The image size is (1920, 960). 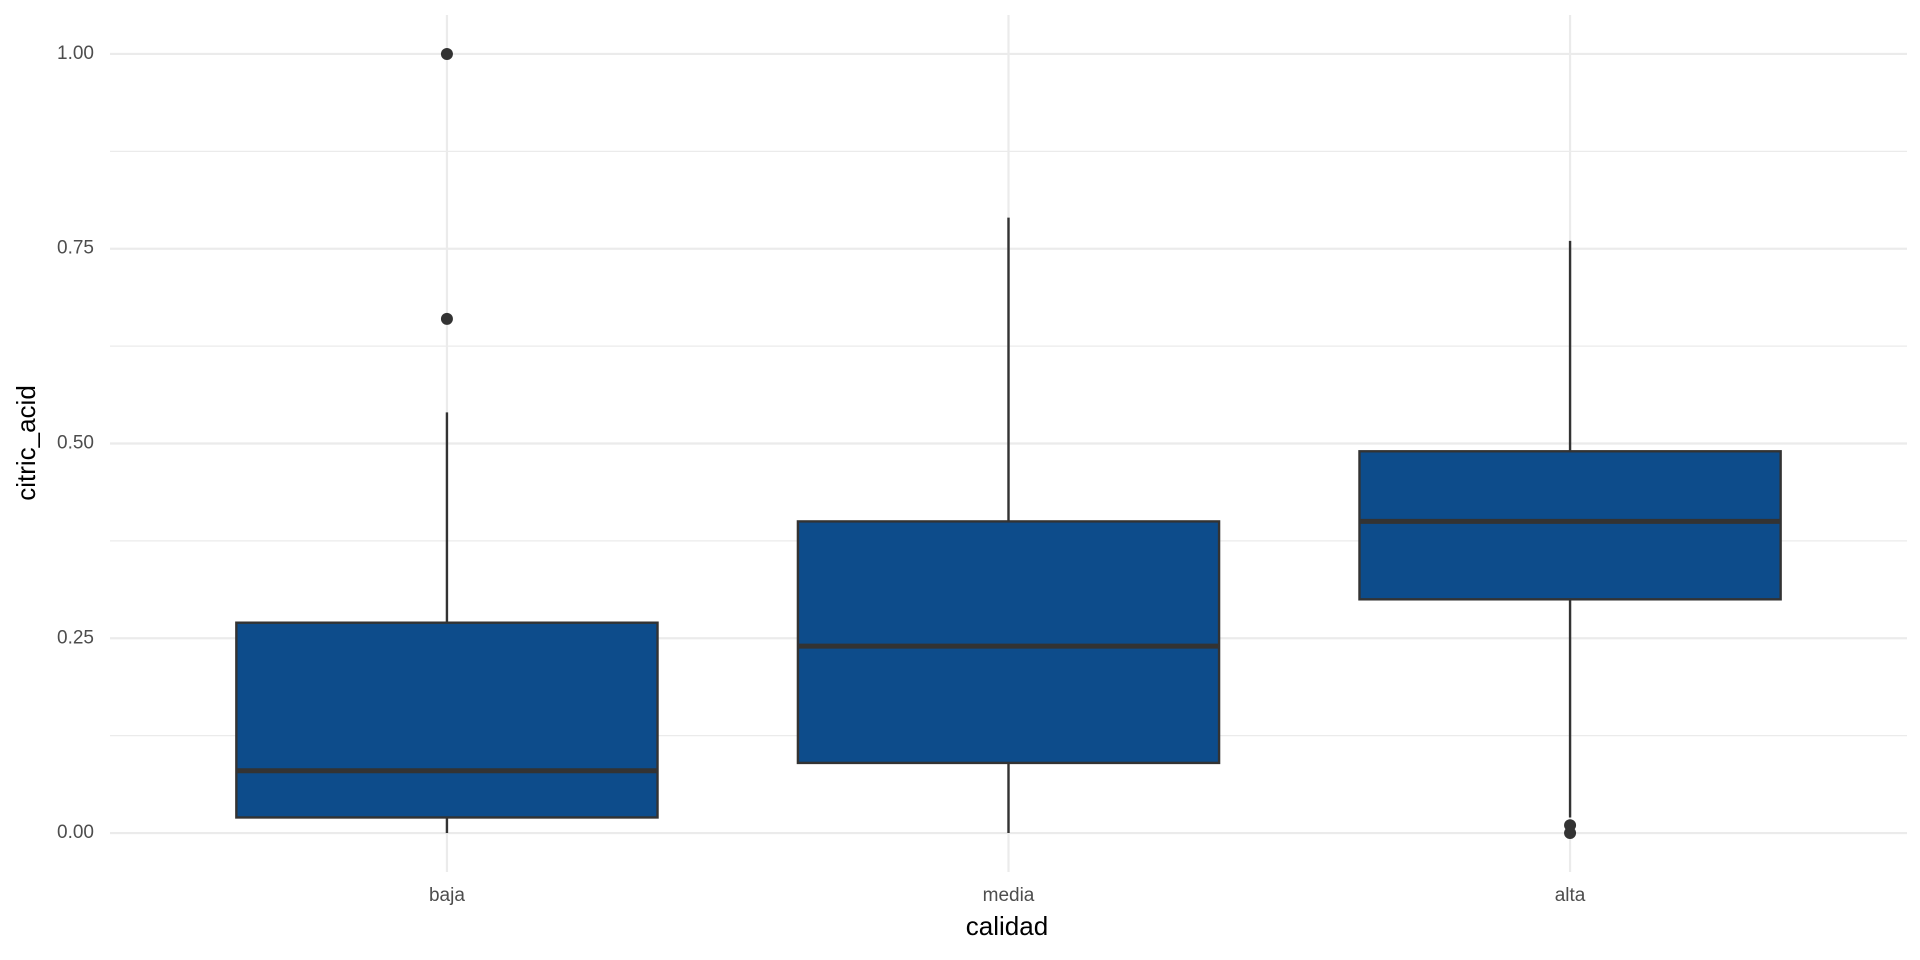 What do you see at coordinates (1009, 895) in the screenshot?
I see `x-tick-label: media` at bounding box center [1009, 895].